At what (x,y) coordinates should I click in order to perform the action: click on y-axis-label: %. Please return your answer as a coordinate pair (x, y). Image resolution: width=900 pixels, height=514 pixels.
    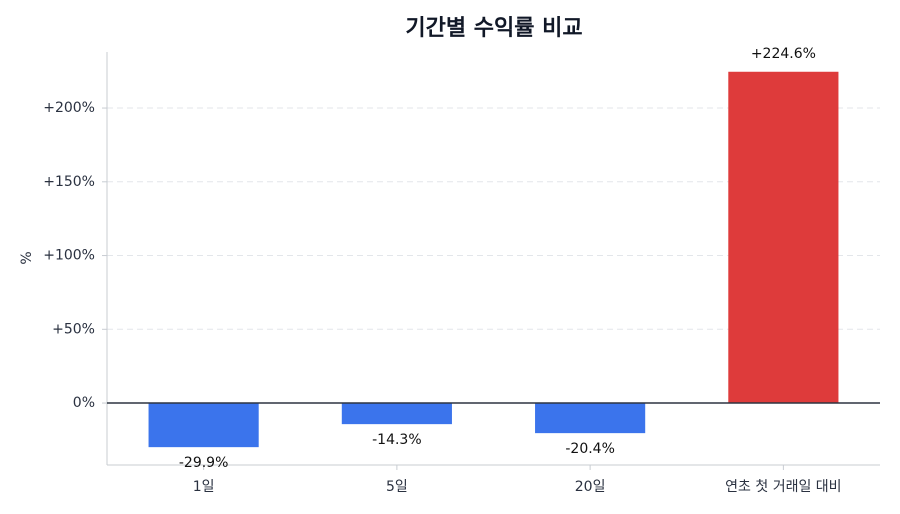
    Looking at the image, I should click on (27, 257).